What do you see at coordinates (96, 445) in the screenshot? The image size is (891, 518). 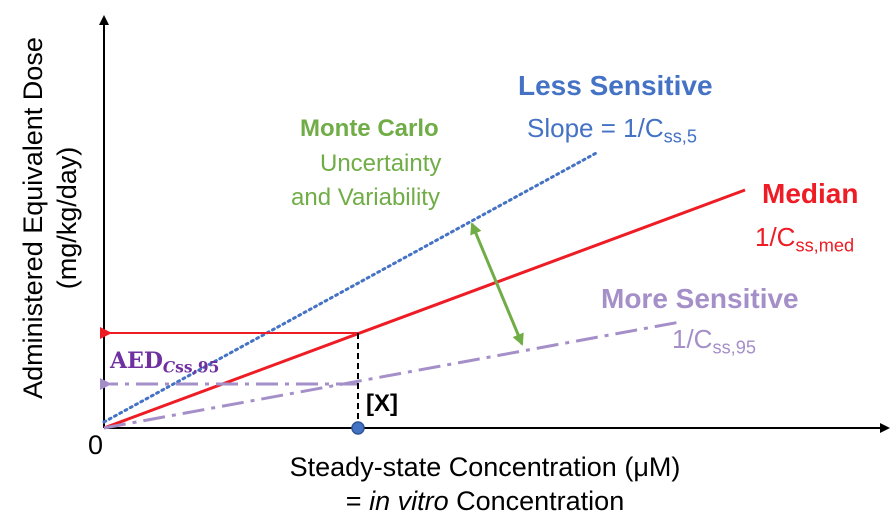 I see `origin-label: 0` at bounding box center [96, 445].